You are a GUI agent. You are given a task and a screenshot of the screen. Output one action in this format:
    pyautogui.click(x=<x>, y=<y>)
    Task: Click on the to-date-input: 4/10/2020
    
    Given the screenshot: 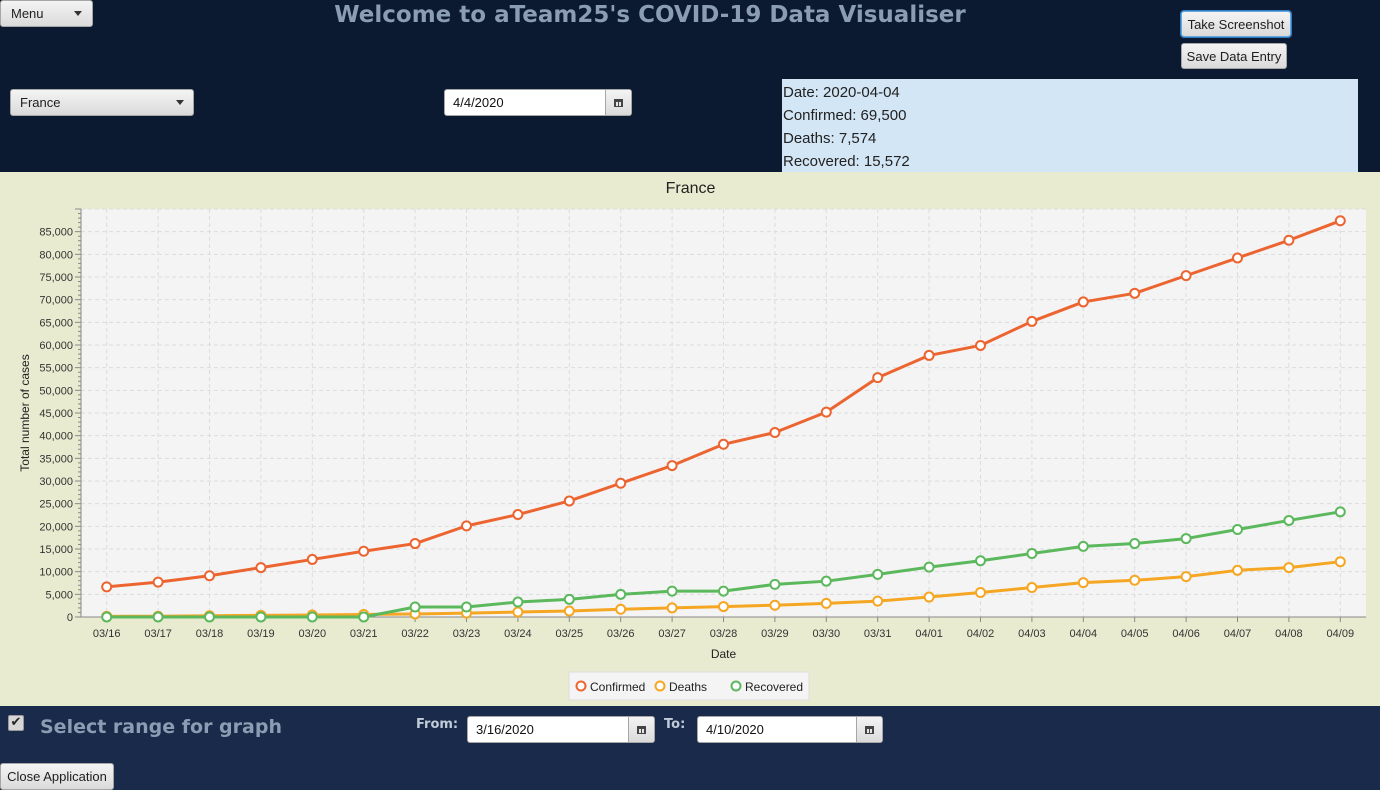 What is the action you would take?
    pyautogui.click(x=735, y=729)
    